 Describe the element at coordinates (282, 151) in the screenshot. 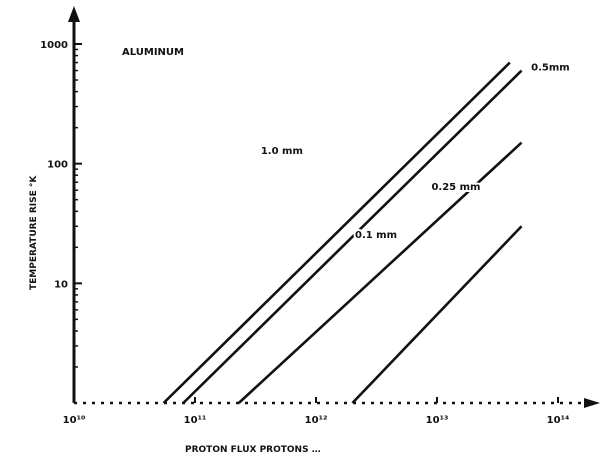

I see `series-label-0: 1.0 mm` at that location.